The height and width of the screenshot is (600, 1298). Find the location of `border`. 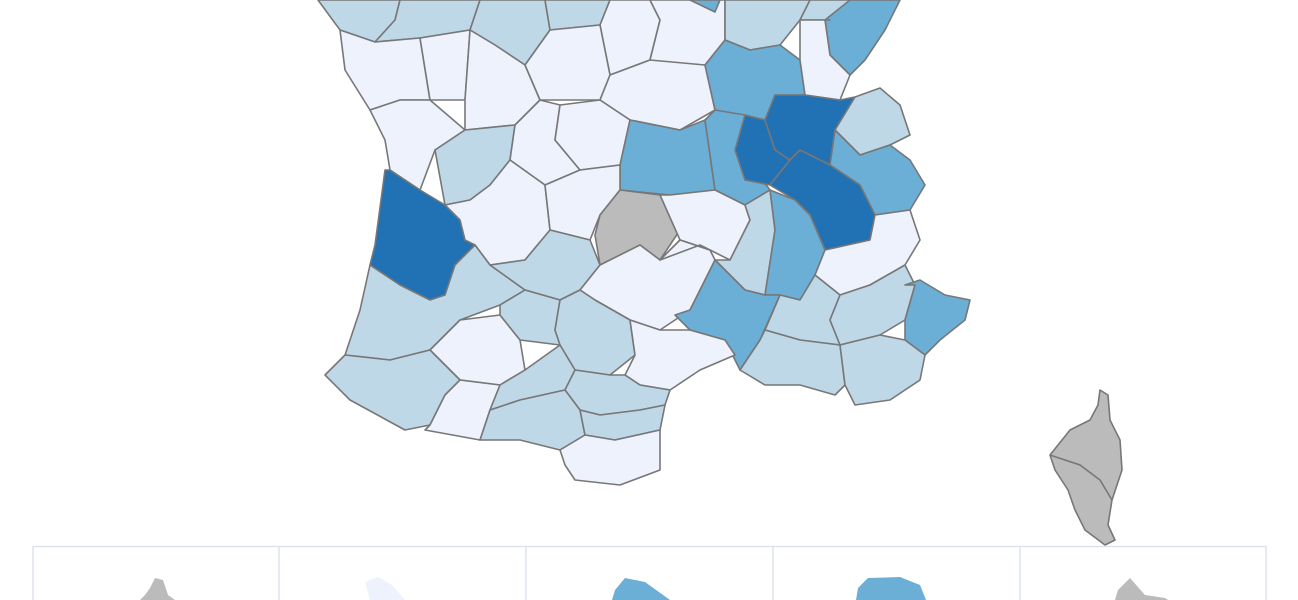

border is located at coordinates (1081, 477).